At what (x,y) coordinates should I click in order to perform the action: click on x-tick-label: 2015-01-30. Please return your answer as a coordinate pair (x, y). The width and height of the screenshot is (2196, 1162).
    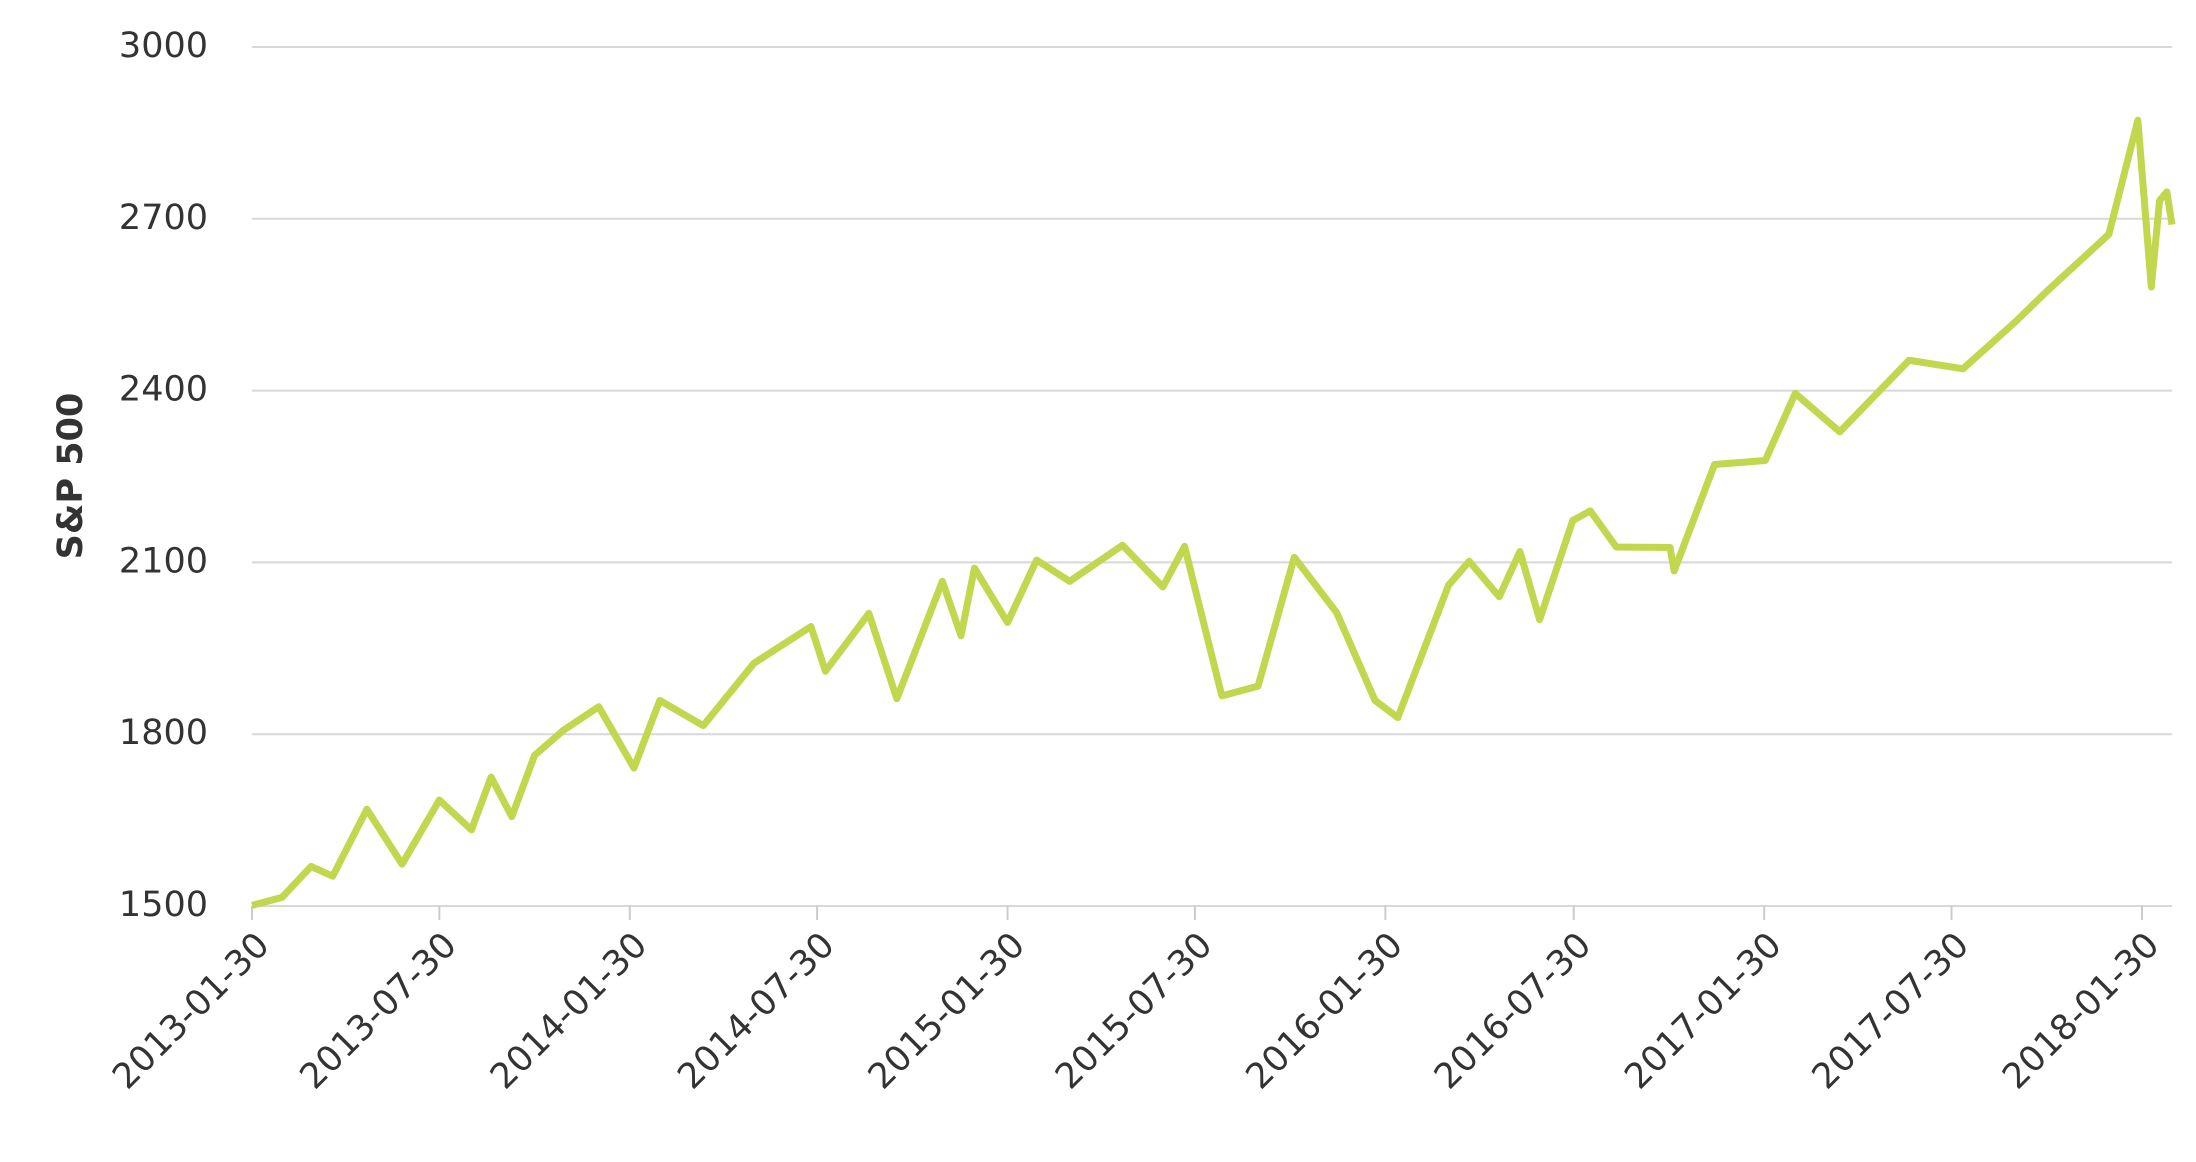
    Looking at the image, I should click on (947, 1011).